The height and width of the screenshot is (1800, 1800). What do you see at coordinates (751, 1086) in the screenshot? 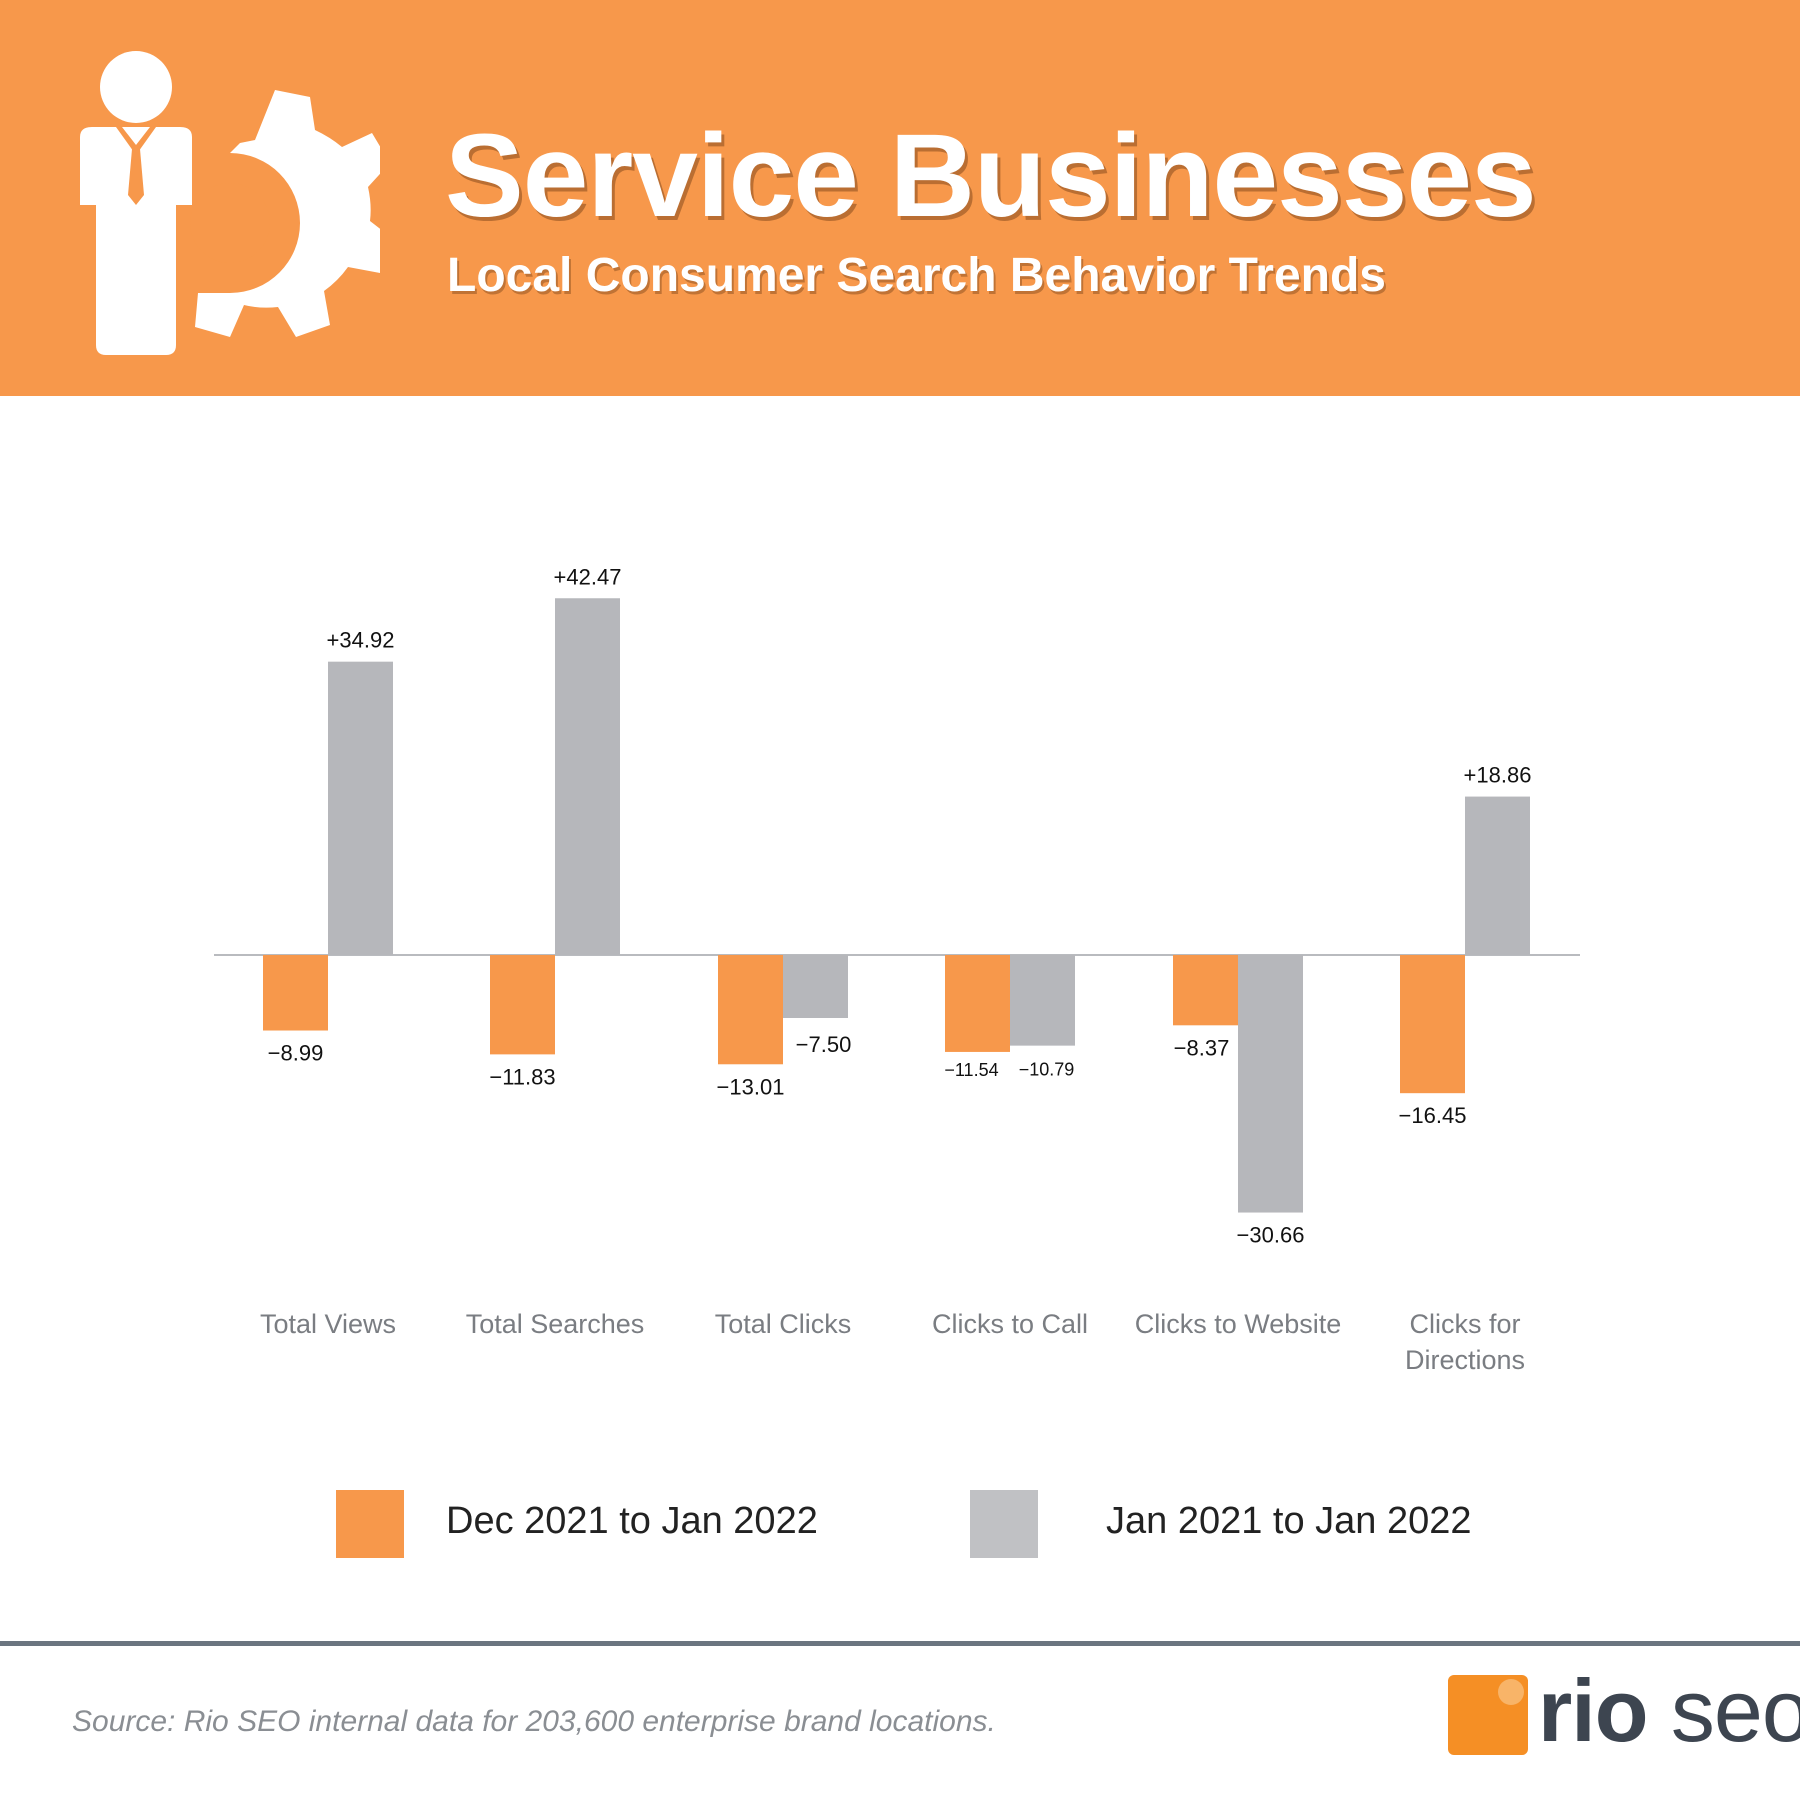
I see `value-label-s0-c2: −13.01` at bounding box center [751, 1086].